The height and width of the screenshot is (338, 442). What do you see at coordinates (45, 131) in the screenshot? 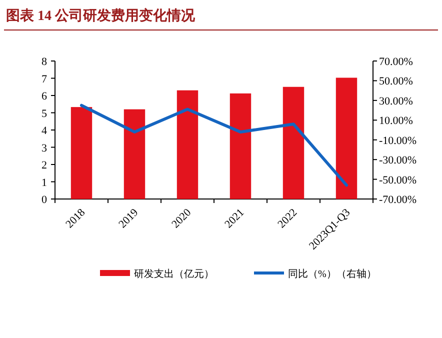
I see `y-tick-label: 4` at bounding box center [45, 131].